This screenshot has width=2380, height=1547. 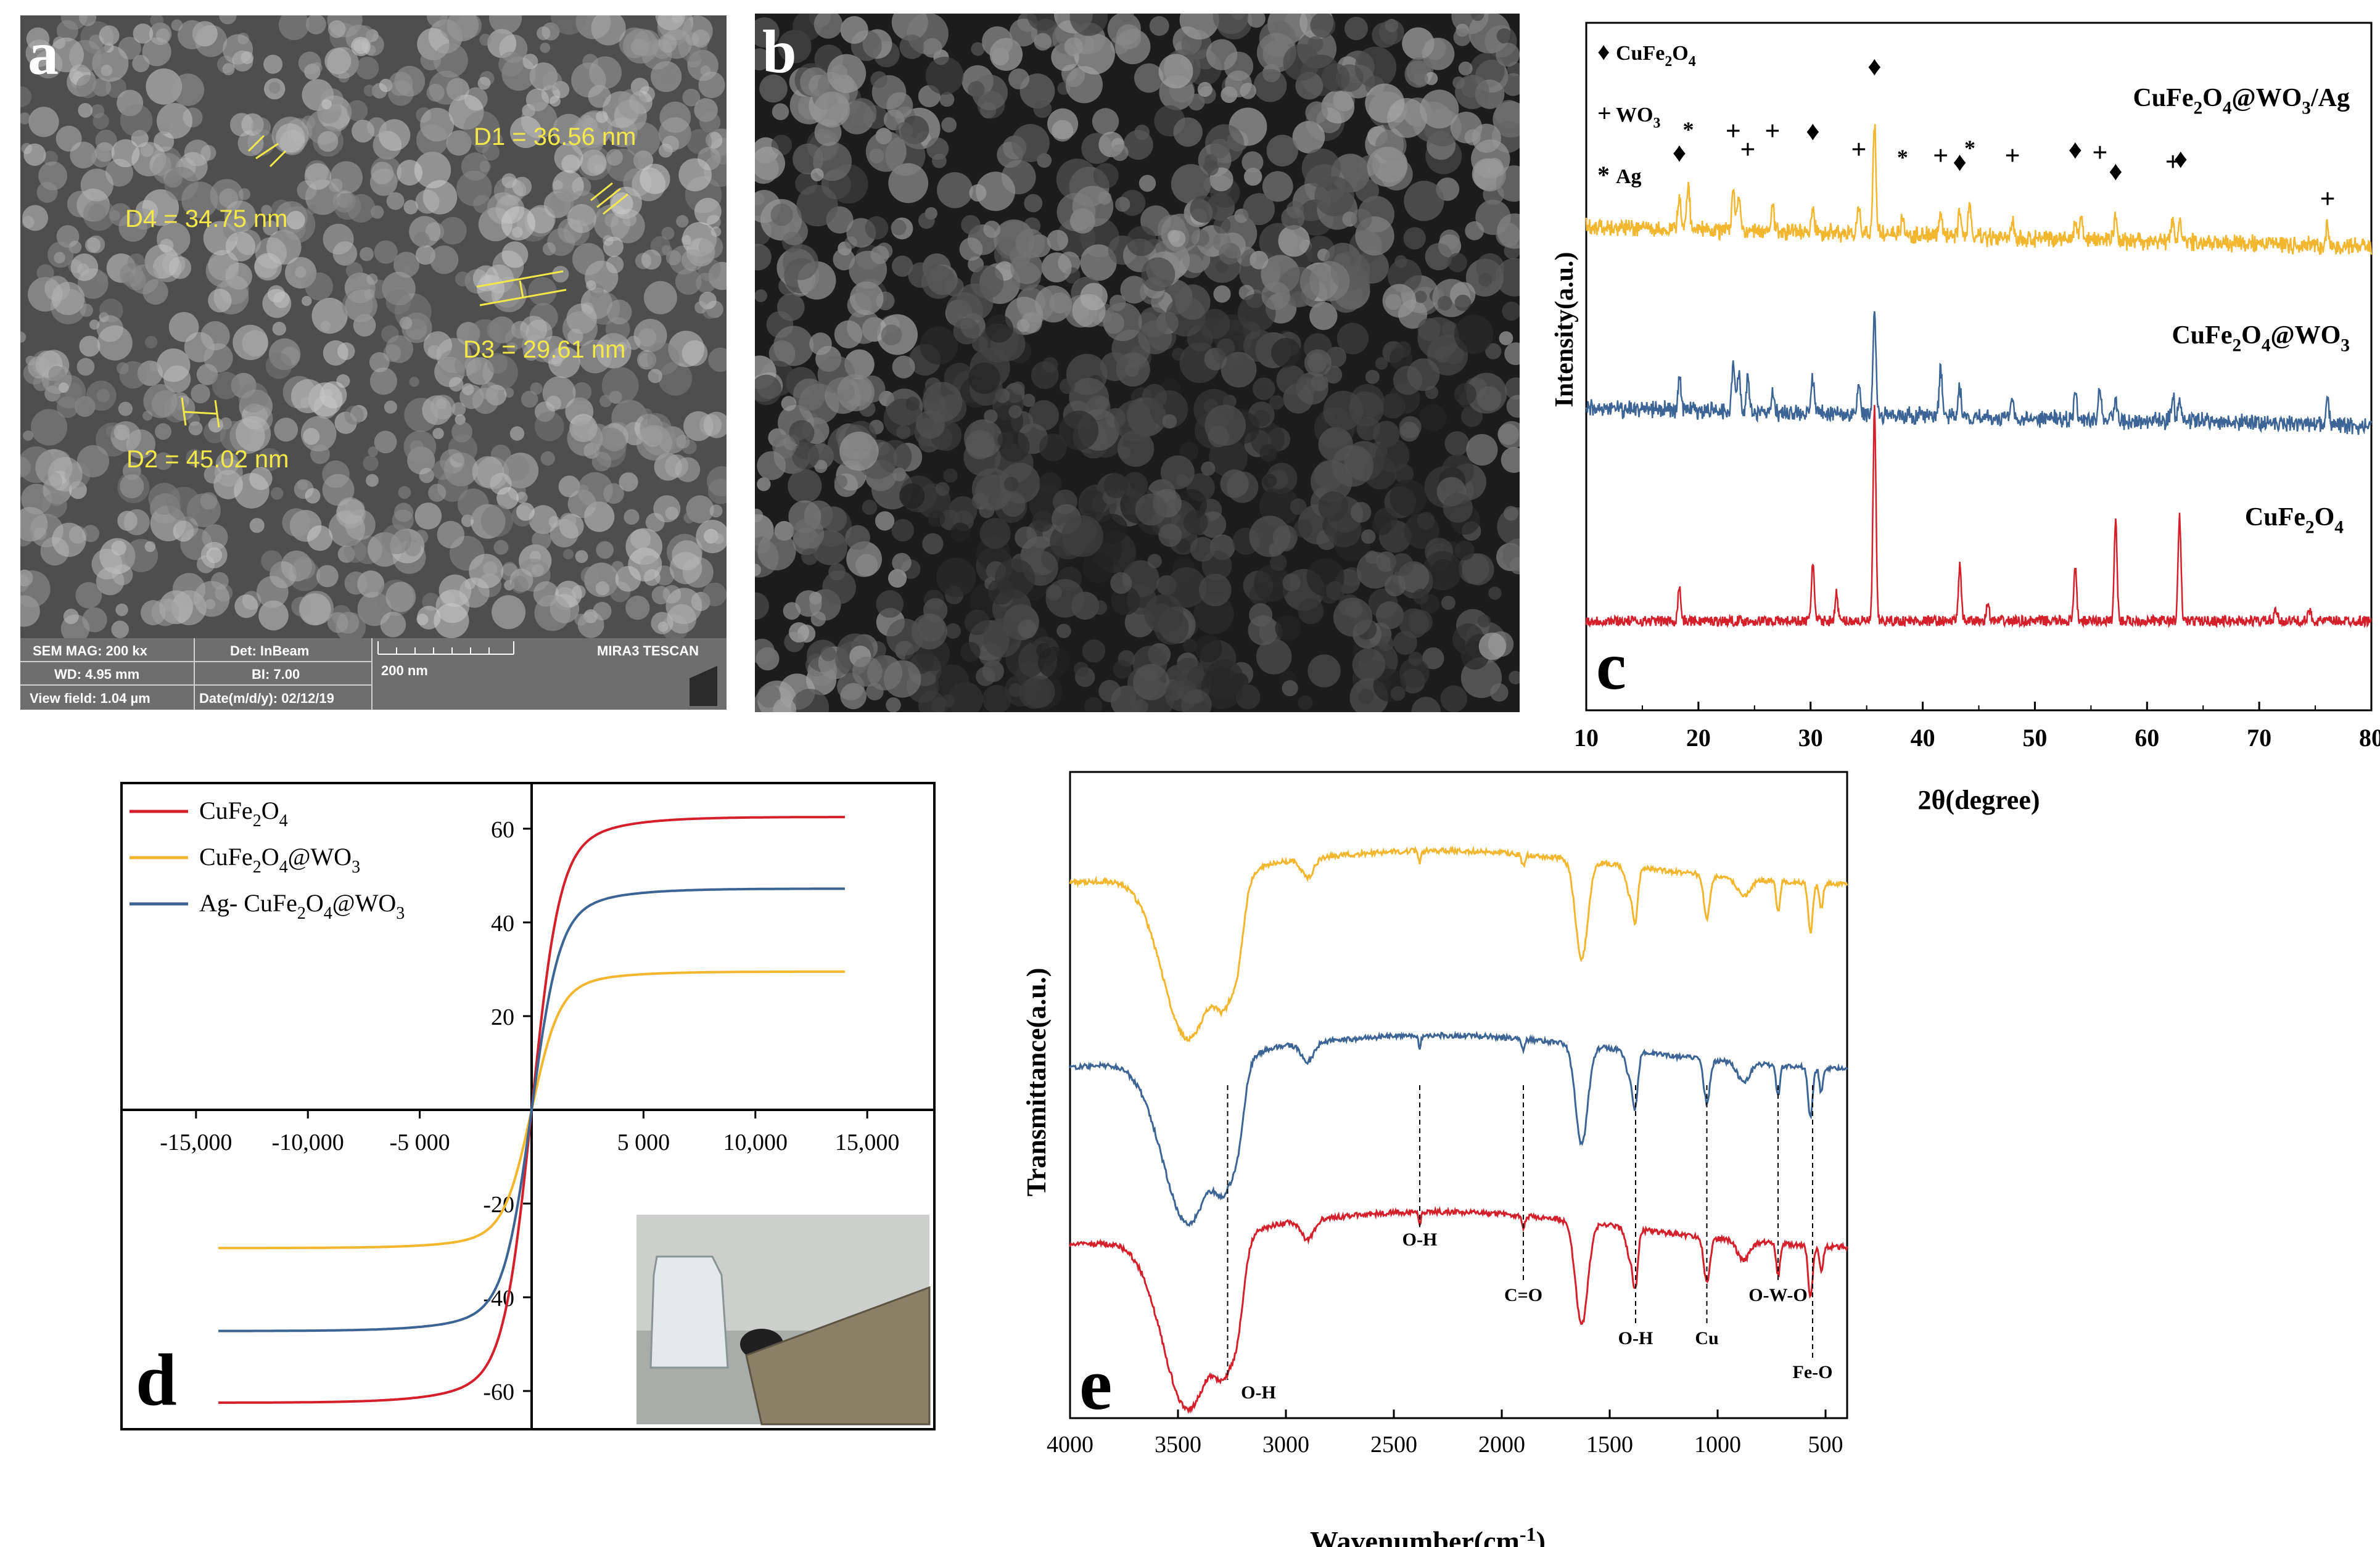 I want to click on ftir-series-cufe2o4-wo3-ag, so click(x=1458, y=944).